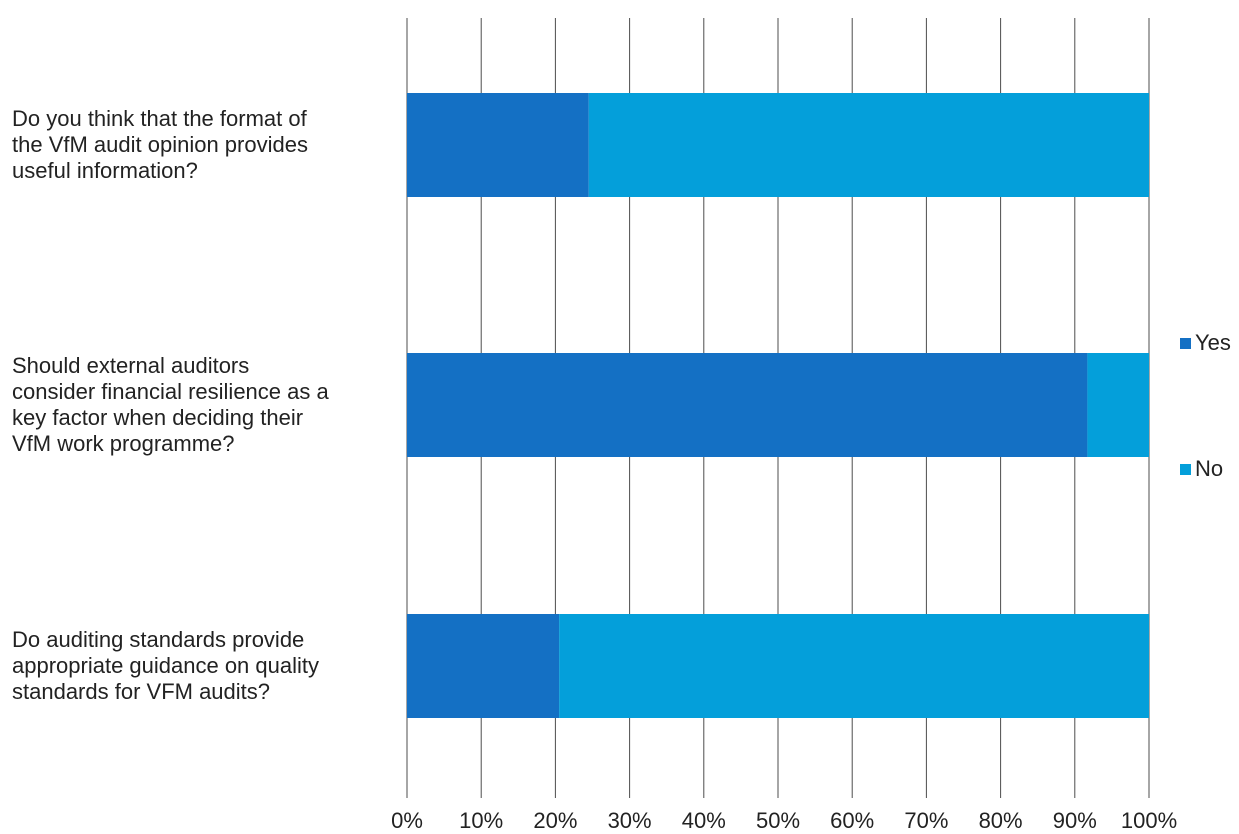 This screenshot has width=1239, height=834. I want to click on x-tick-label-20pct: 20%, so click(555, 820).